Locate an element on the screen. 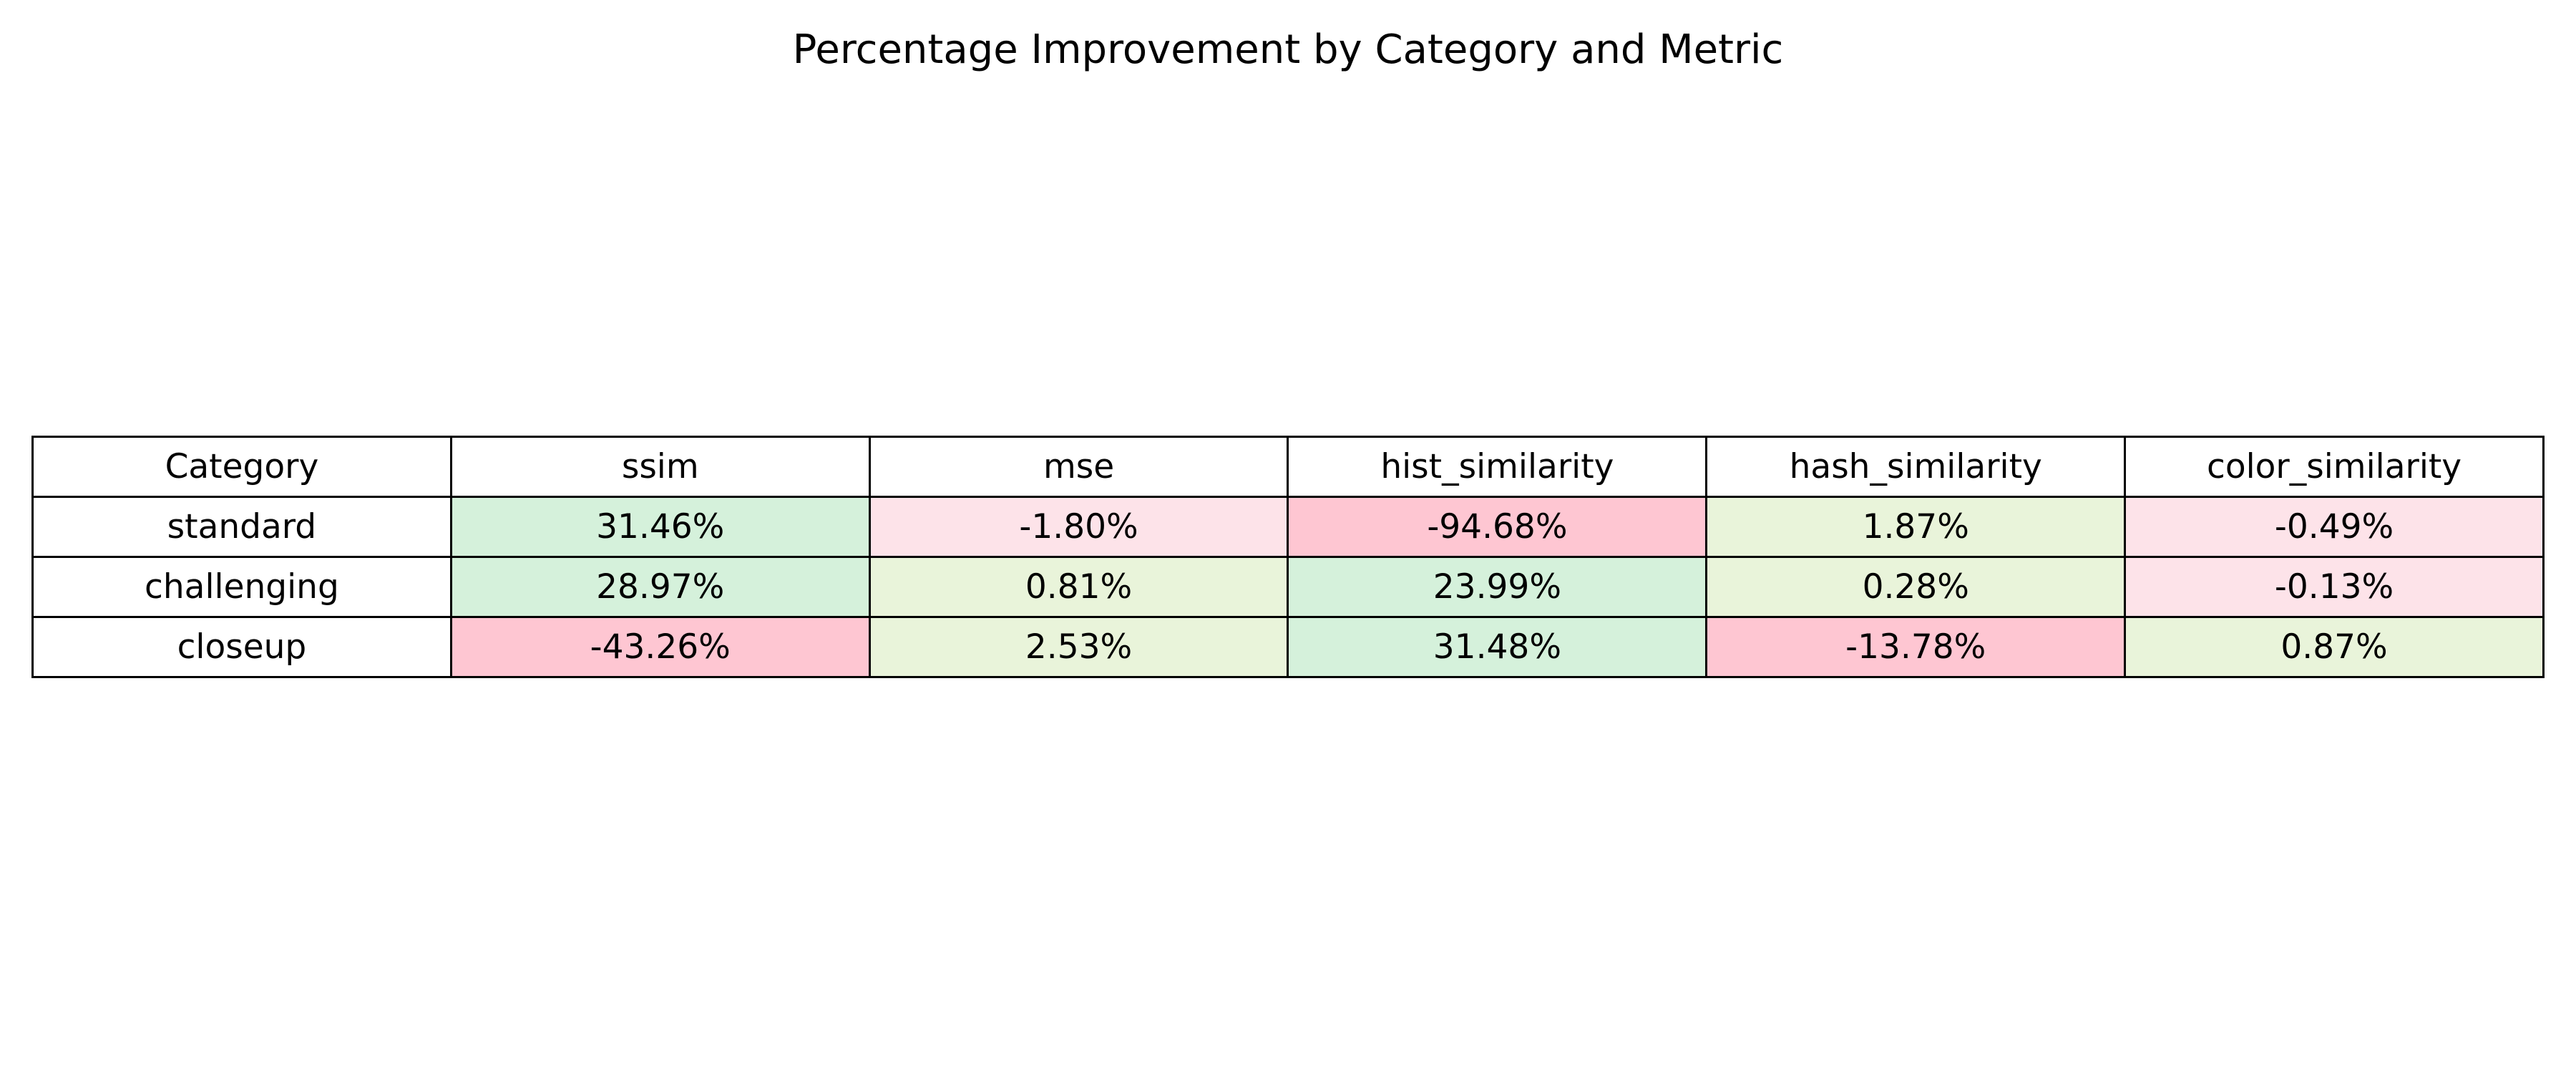 The height and width of the screenshot is (1073, 2576). header-mse: mse is located at coordinates (1078, 467).